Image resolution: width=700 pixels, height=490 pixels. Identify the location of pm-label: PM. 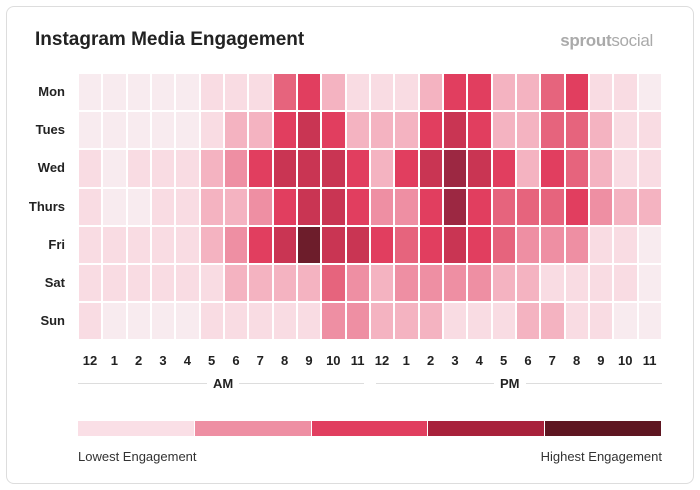
(510, 383).